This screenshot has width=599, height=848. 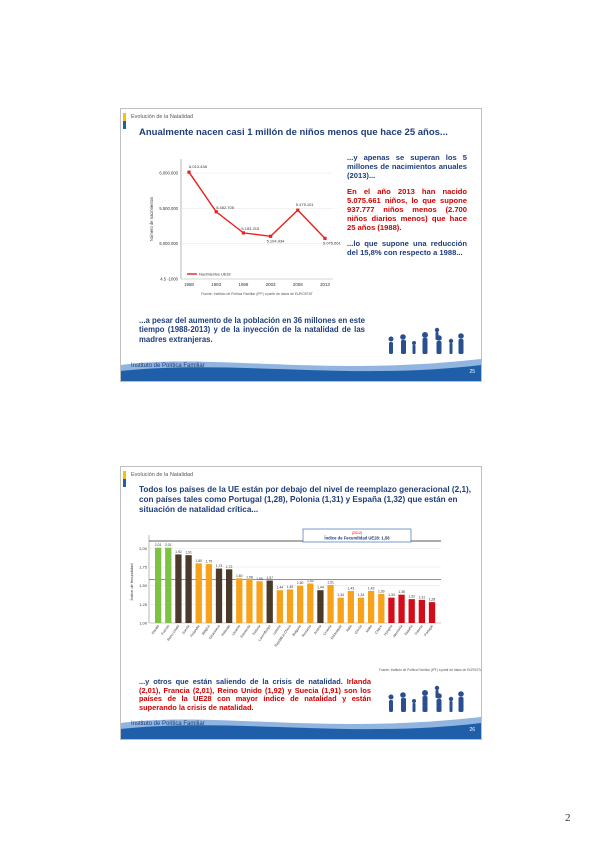 I want to click on x-tick-label: Letonia, so click(x=277, y=630).